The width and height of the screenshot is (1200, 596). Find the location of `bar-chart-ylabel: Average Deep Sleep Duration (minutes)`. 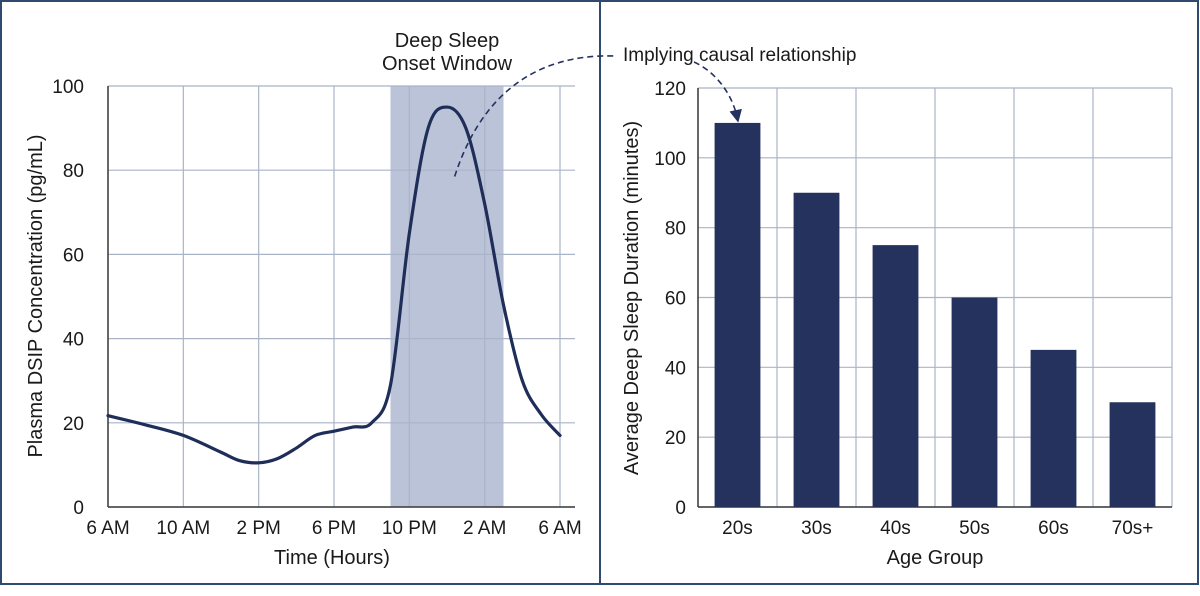

bar-chart-ylabel: Average Deep Sleep Duration (minutes) is located at coordinates (632, 298).